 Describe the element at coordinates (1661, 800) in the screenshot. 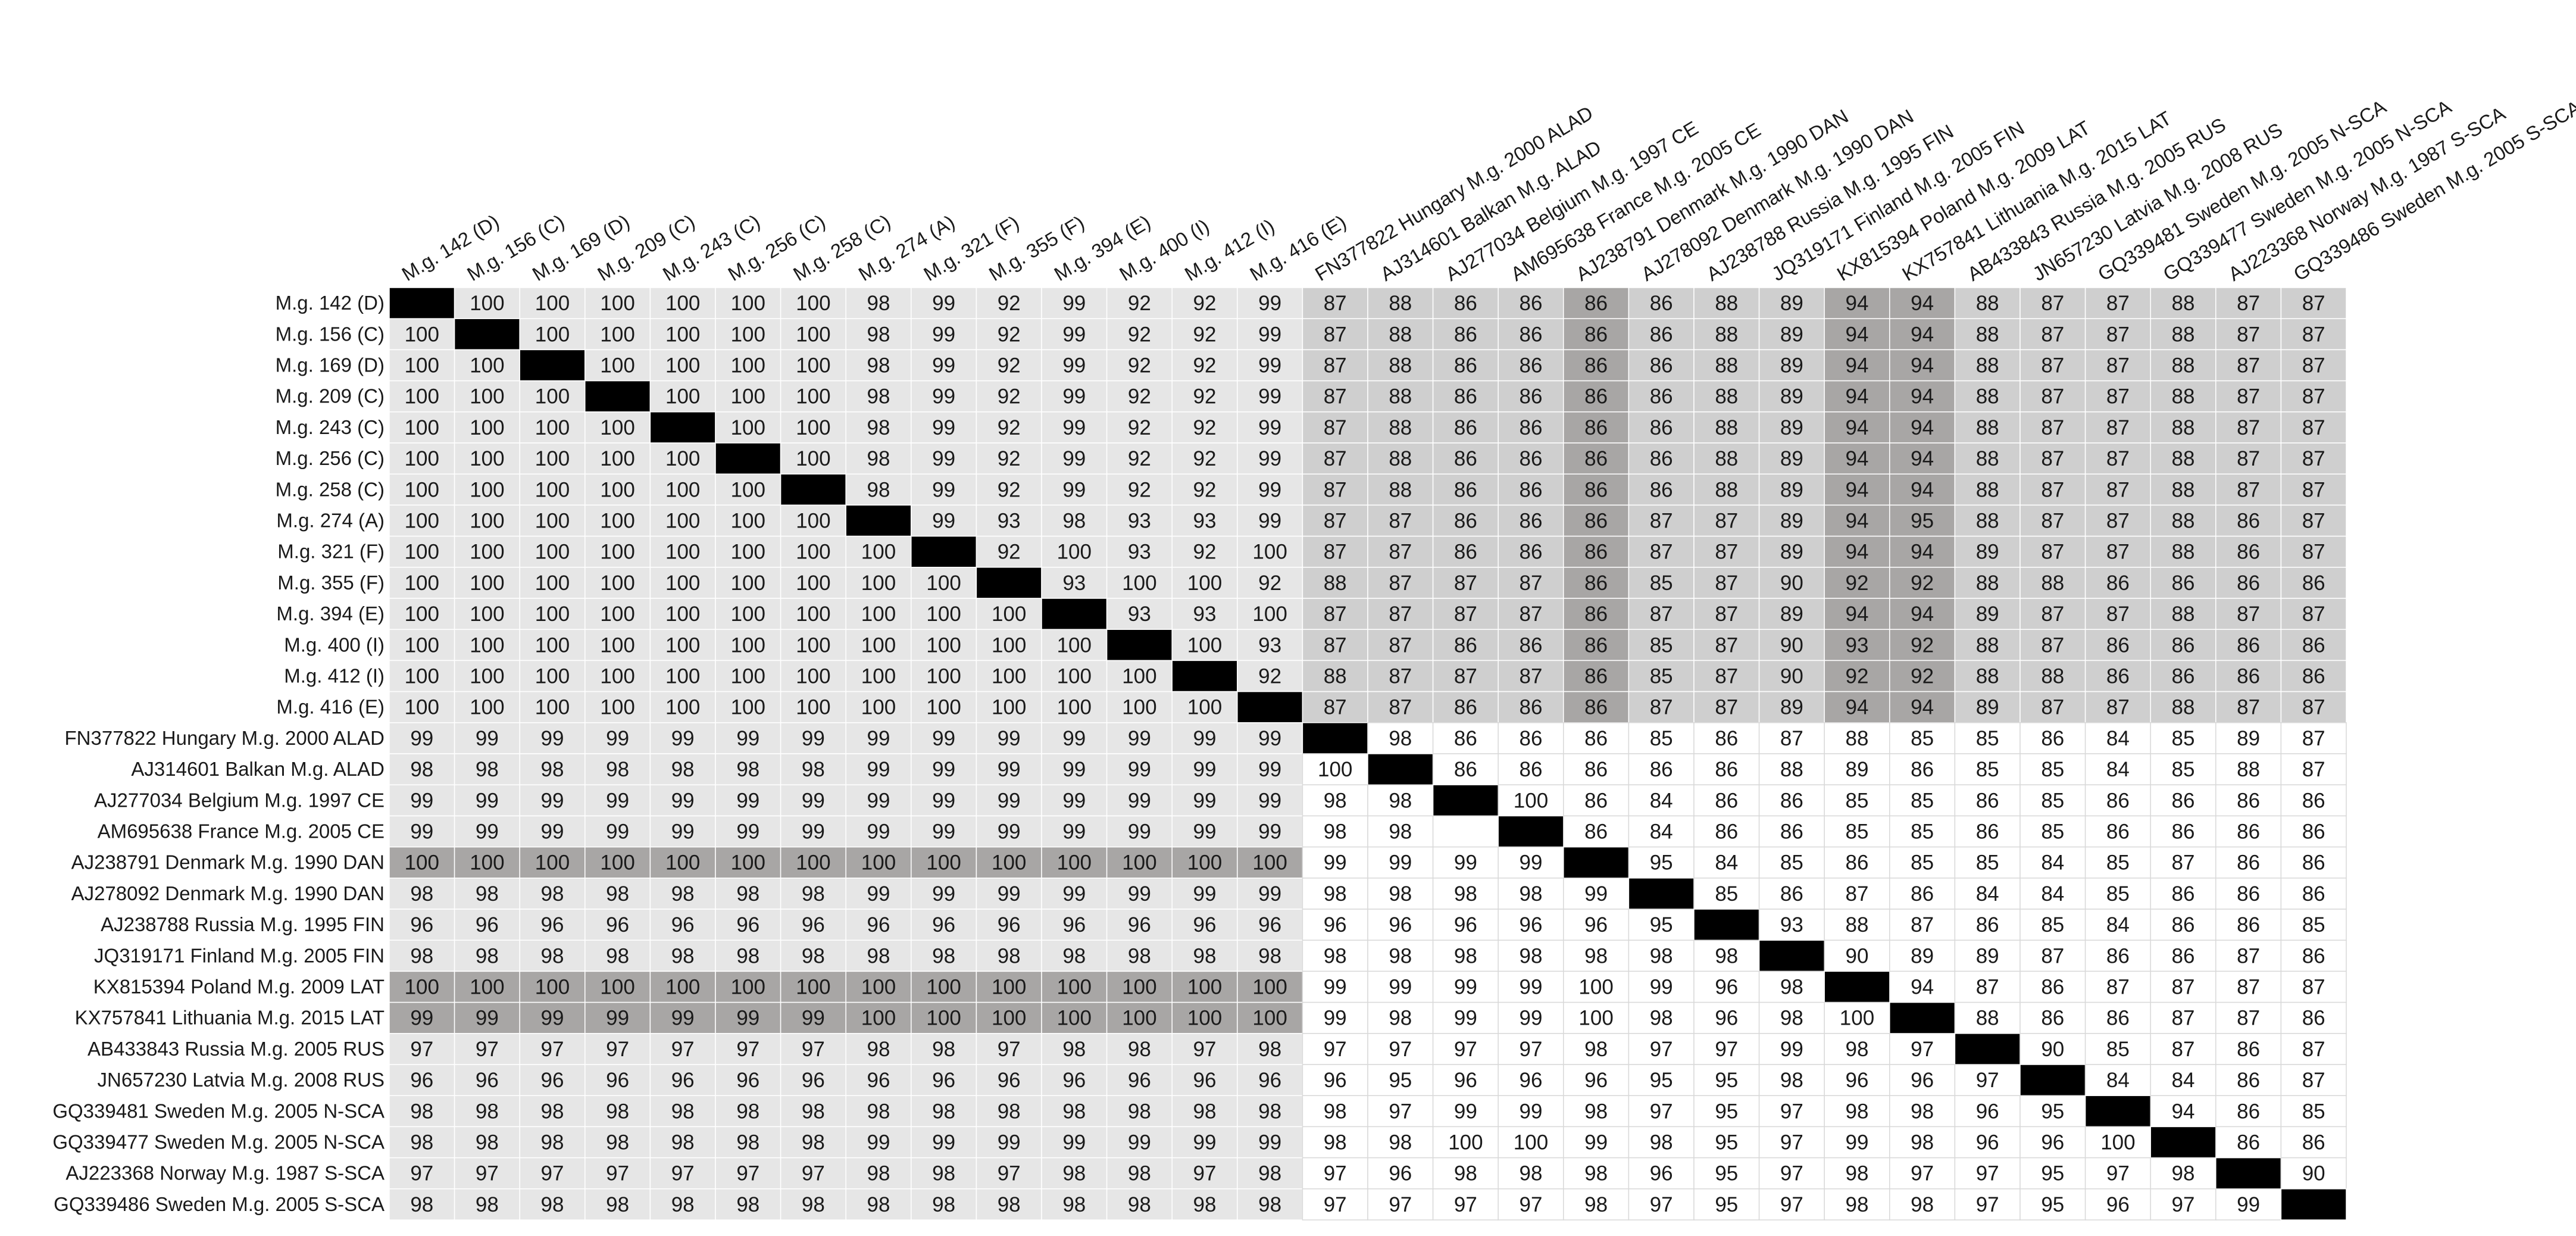

I see `cell-value: 84` at that location.